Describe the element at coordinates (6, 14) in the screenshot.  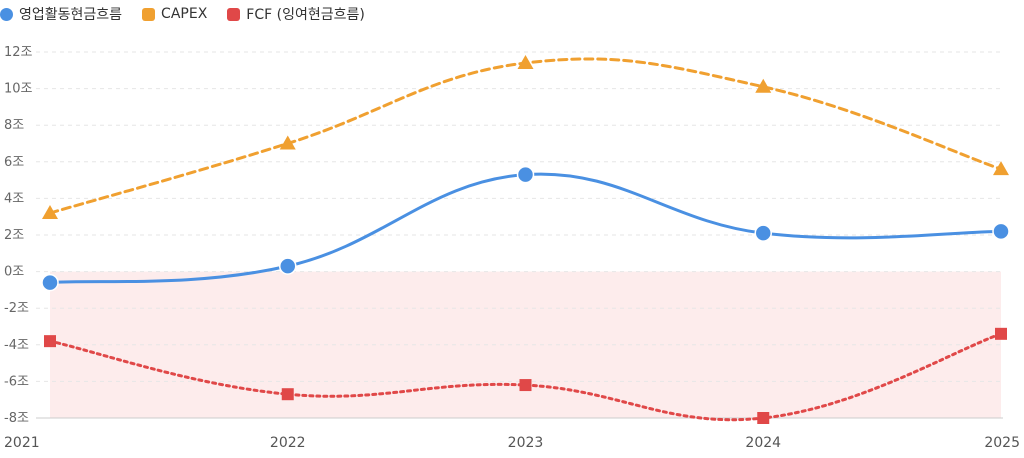
I see `legend-swatch-operating-cash-flow` at that location.